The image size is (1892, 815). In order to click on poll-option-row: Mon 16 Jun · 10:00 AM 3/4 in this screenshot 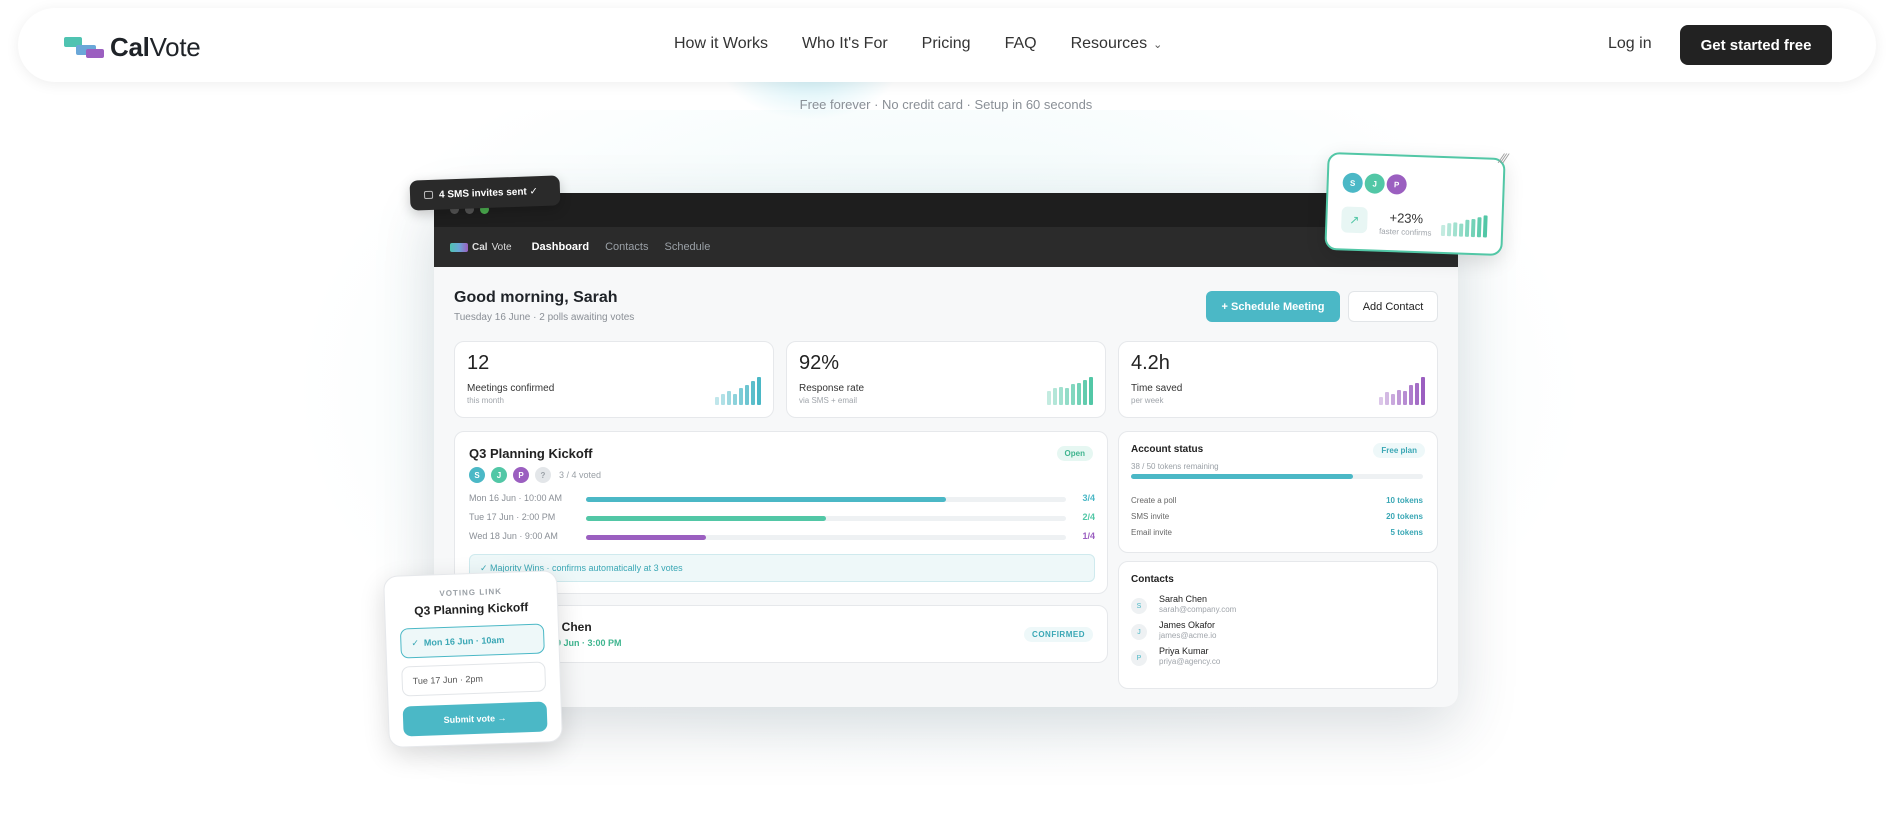, I will do `click(782, 499)`.